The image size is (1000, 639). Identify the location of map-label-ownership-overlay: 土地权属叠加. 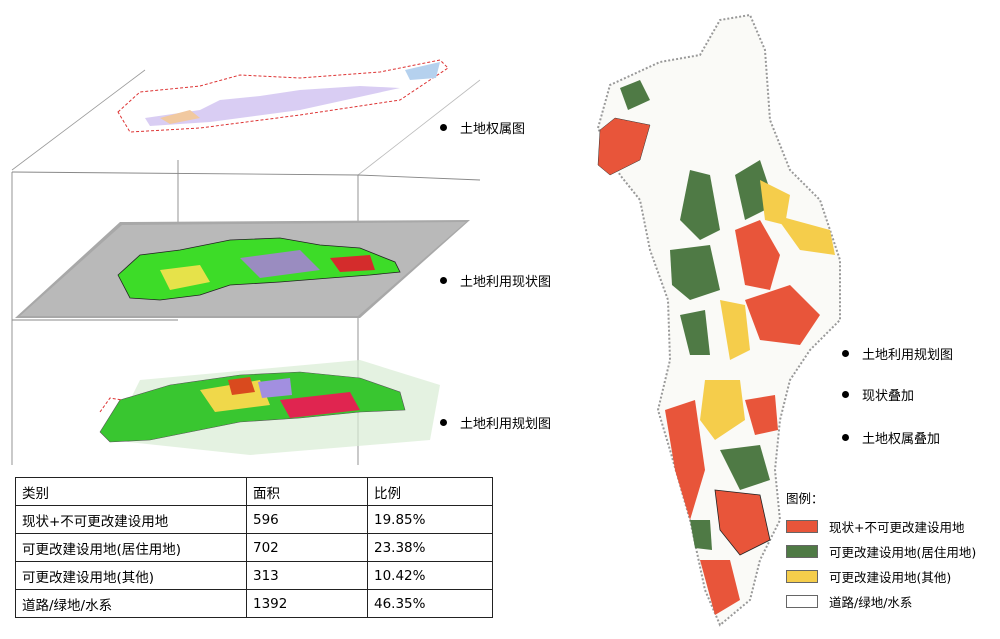
(891, 437).